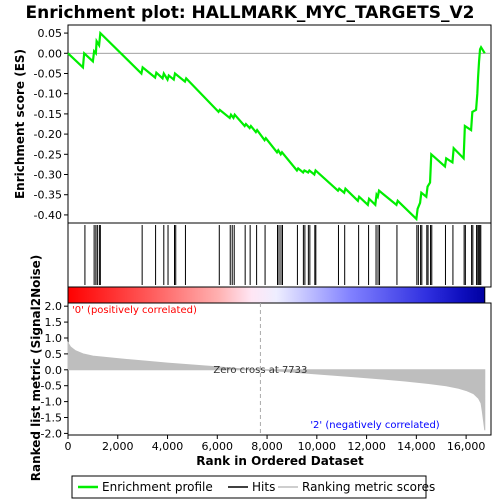 The image size is (500, 500). I want to click on es-y-tick-label: -0.05, so click(48, 73).